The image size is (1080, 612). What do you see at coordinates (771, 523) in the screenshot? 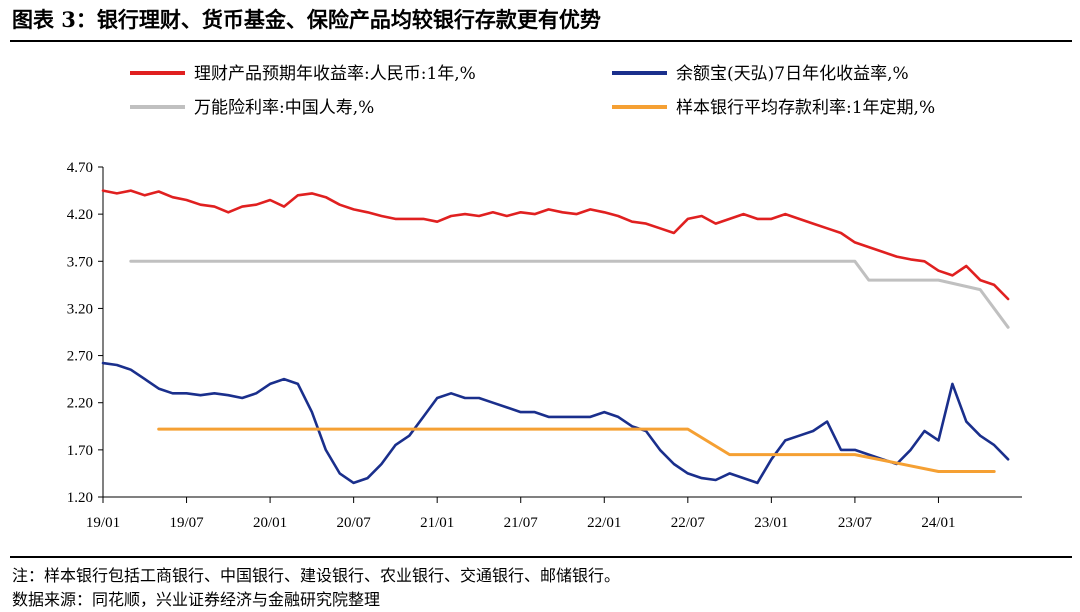
I see `x-tick-label: 23/01` at bounding box center [771, 523].